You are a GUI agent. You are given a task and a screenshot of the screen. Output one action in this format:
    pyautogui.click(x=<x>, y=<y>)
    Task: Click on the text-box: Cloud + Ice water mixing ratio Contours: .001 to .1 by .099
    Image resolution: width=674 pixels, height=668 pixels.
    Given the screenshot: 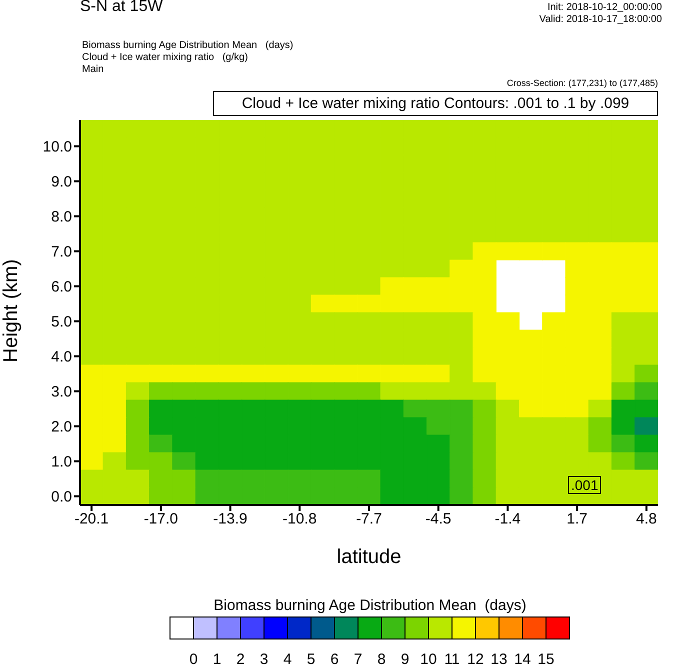 What is the action you would take?
    pyautogui.click(x=435, y=103)
    